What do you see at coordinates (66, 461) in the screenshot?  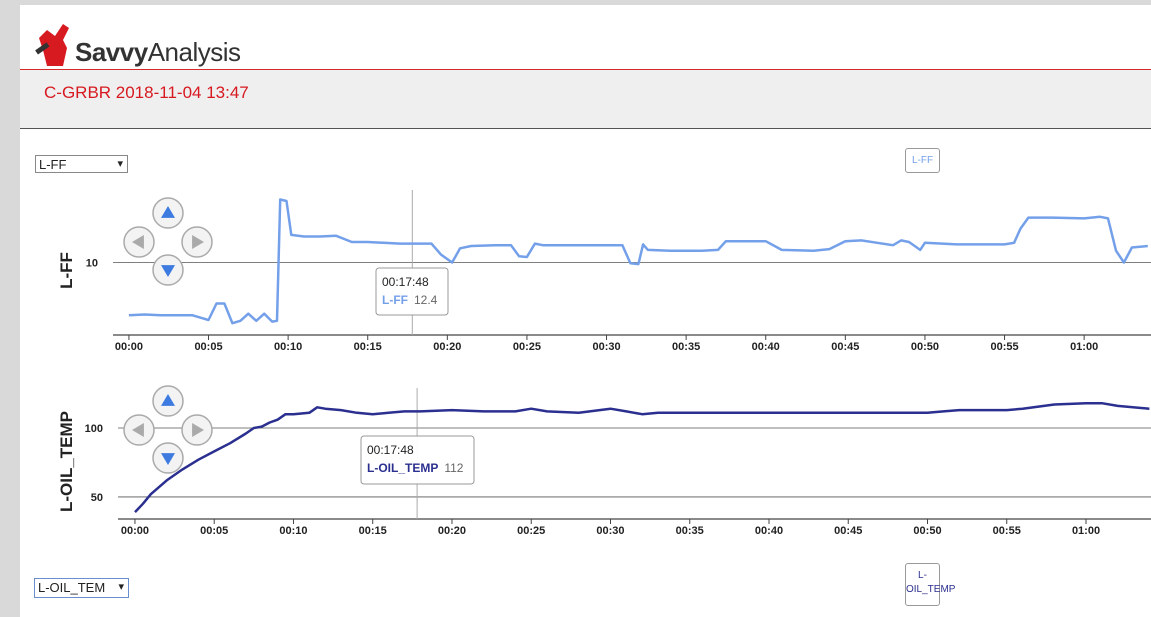 I see `y-axis-label: L-OIL_TEMP` at bounding box center [66, 461].